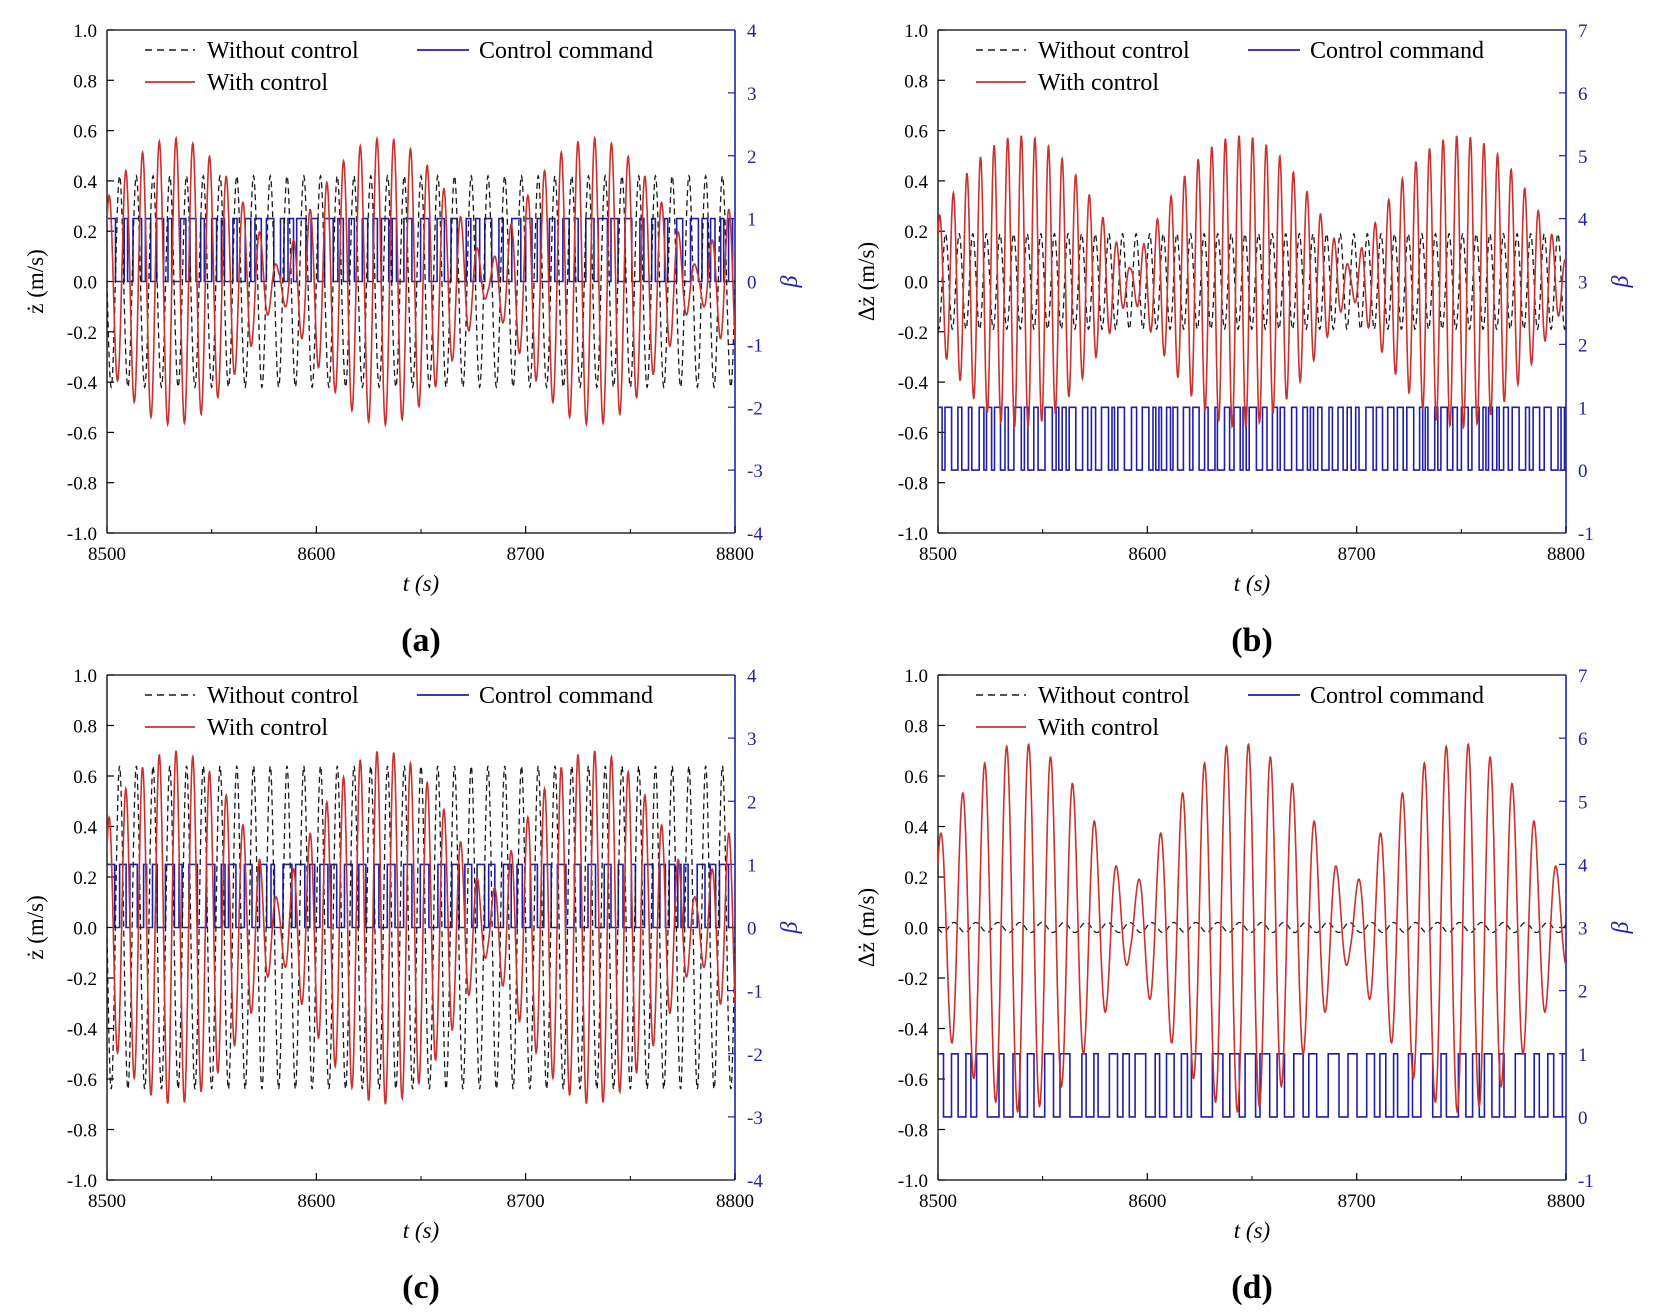 Image resolution: width=1654 pixels, height=1312 pixels. Describe the element at coordinates (526, 554) in the screenshot. I see `x-tick-label: 8700` at that location.